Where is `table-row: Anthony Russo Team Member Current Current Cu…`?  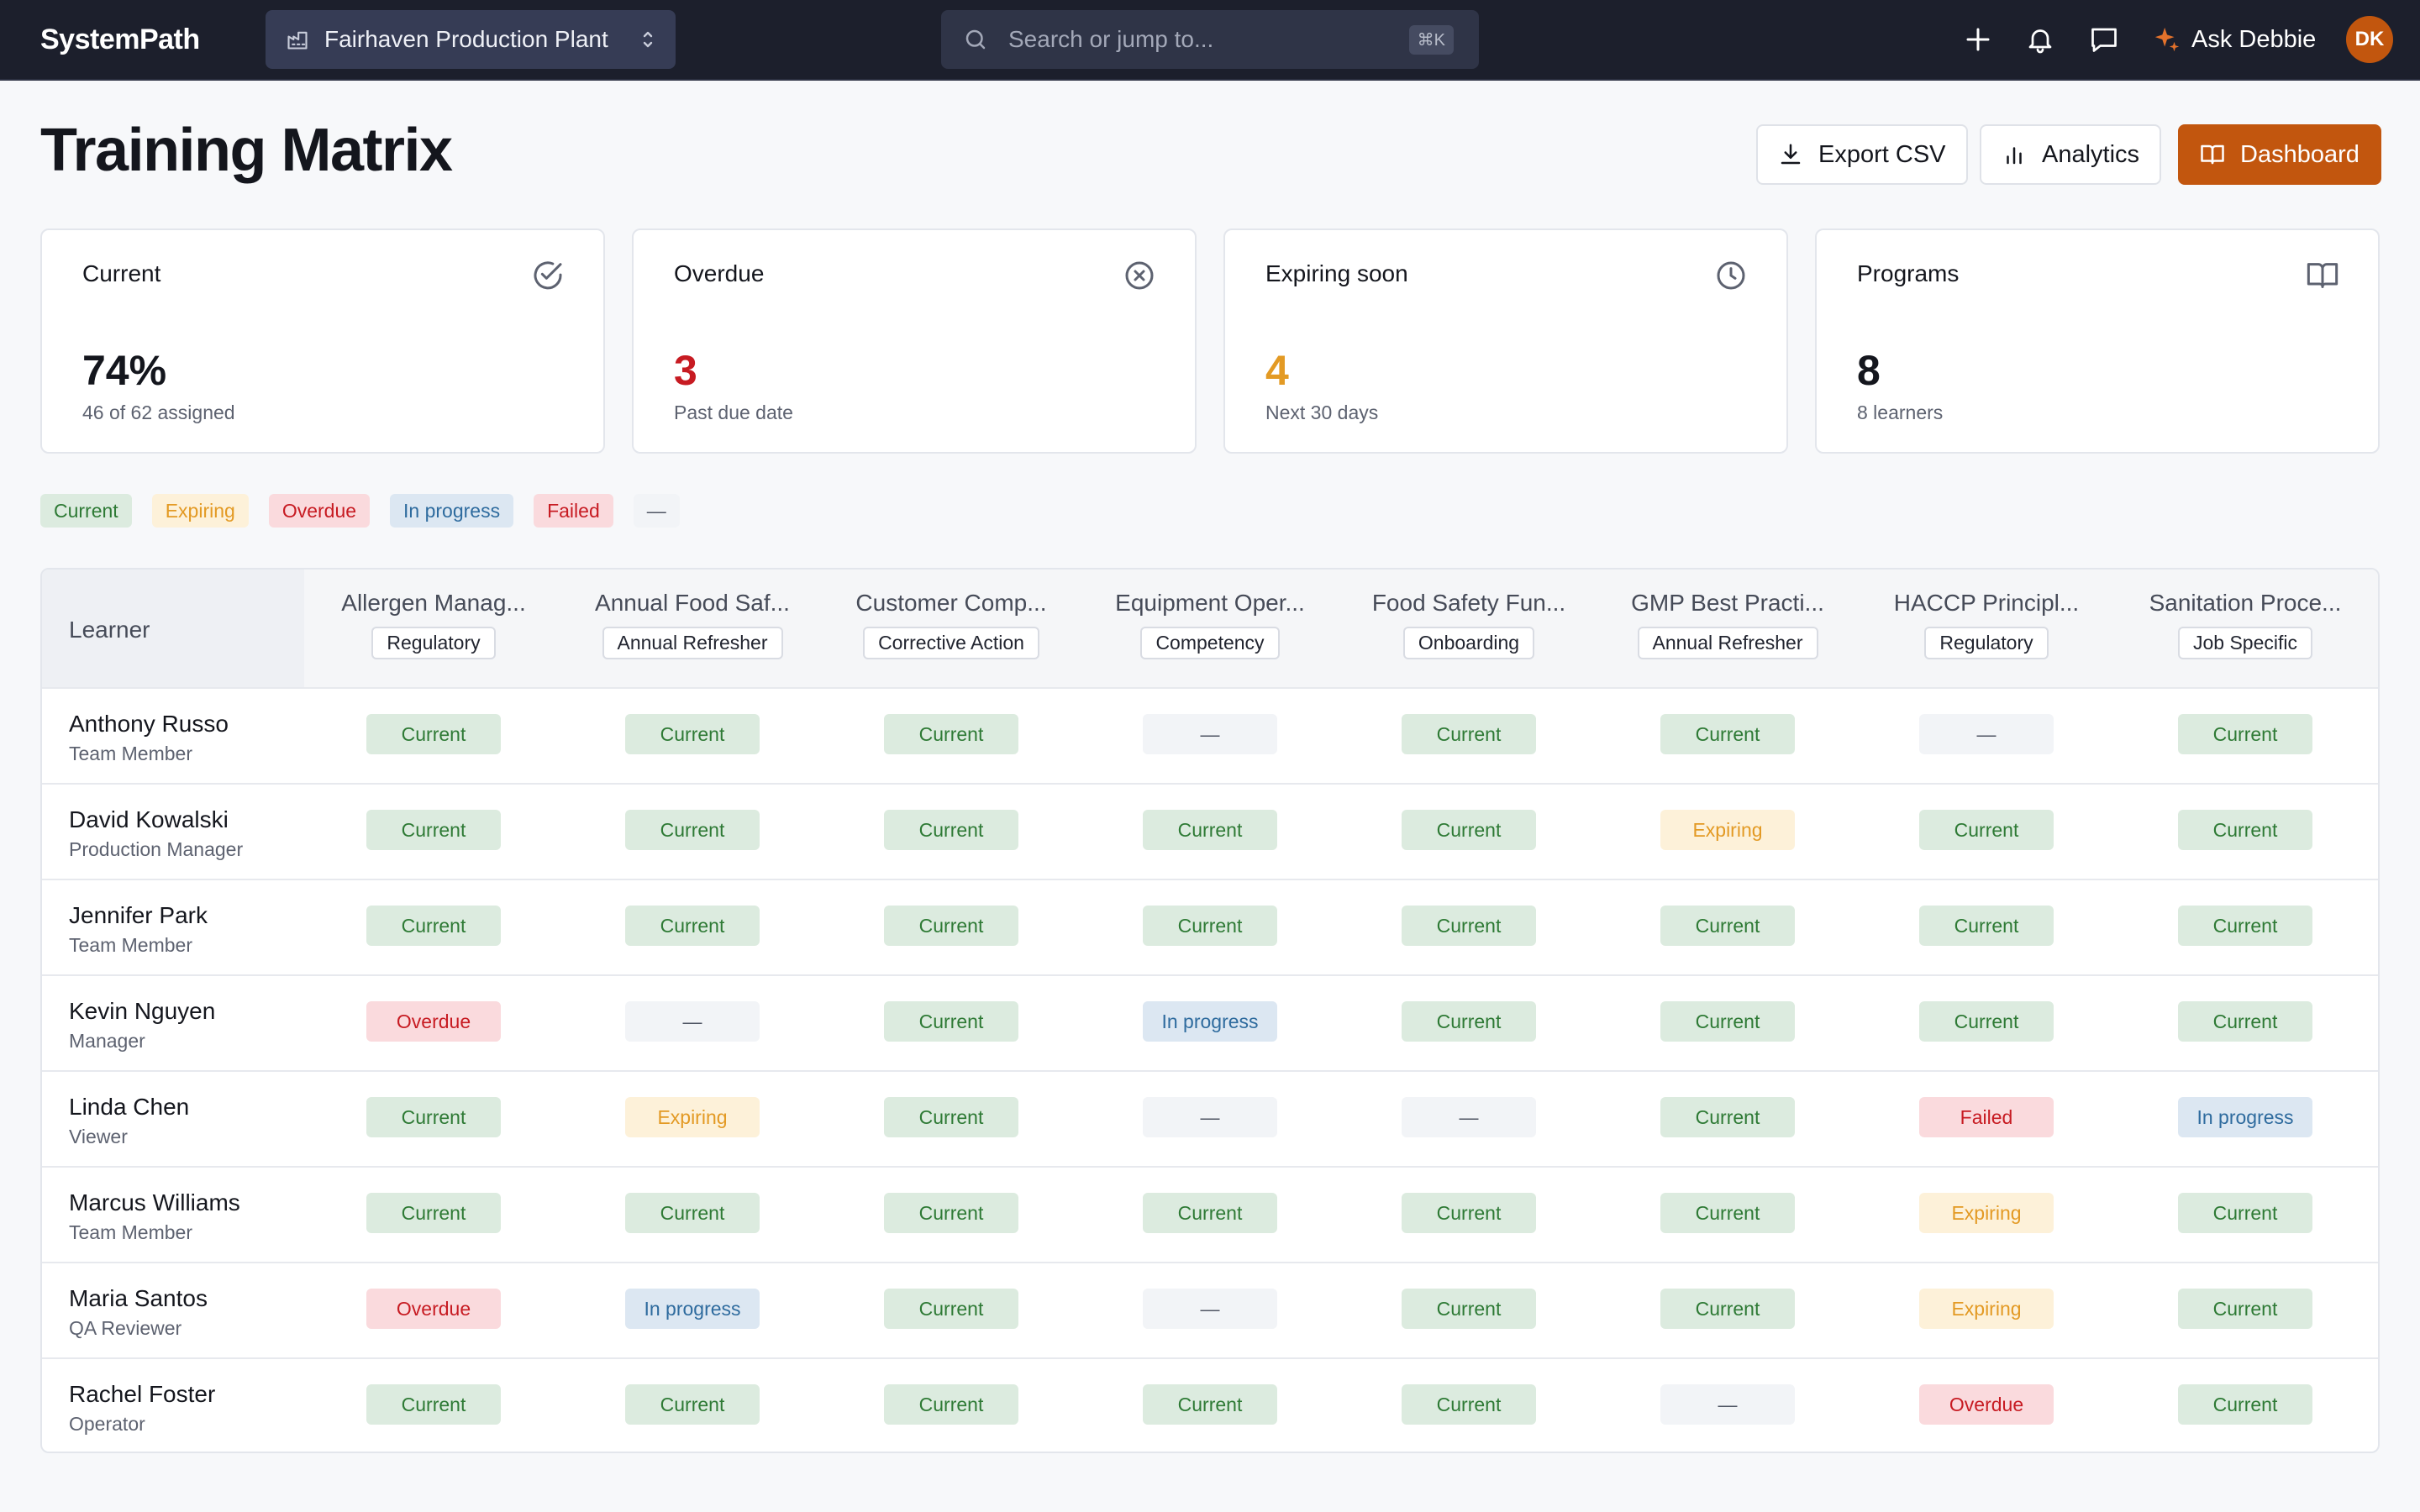 table-row: Anthony Russo Team Member Current Current Cu… is located at coordinates (1210, 736).